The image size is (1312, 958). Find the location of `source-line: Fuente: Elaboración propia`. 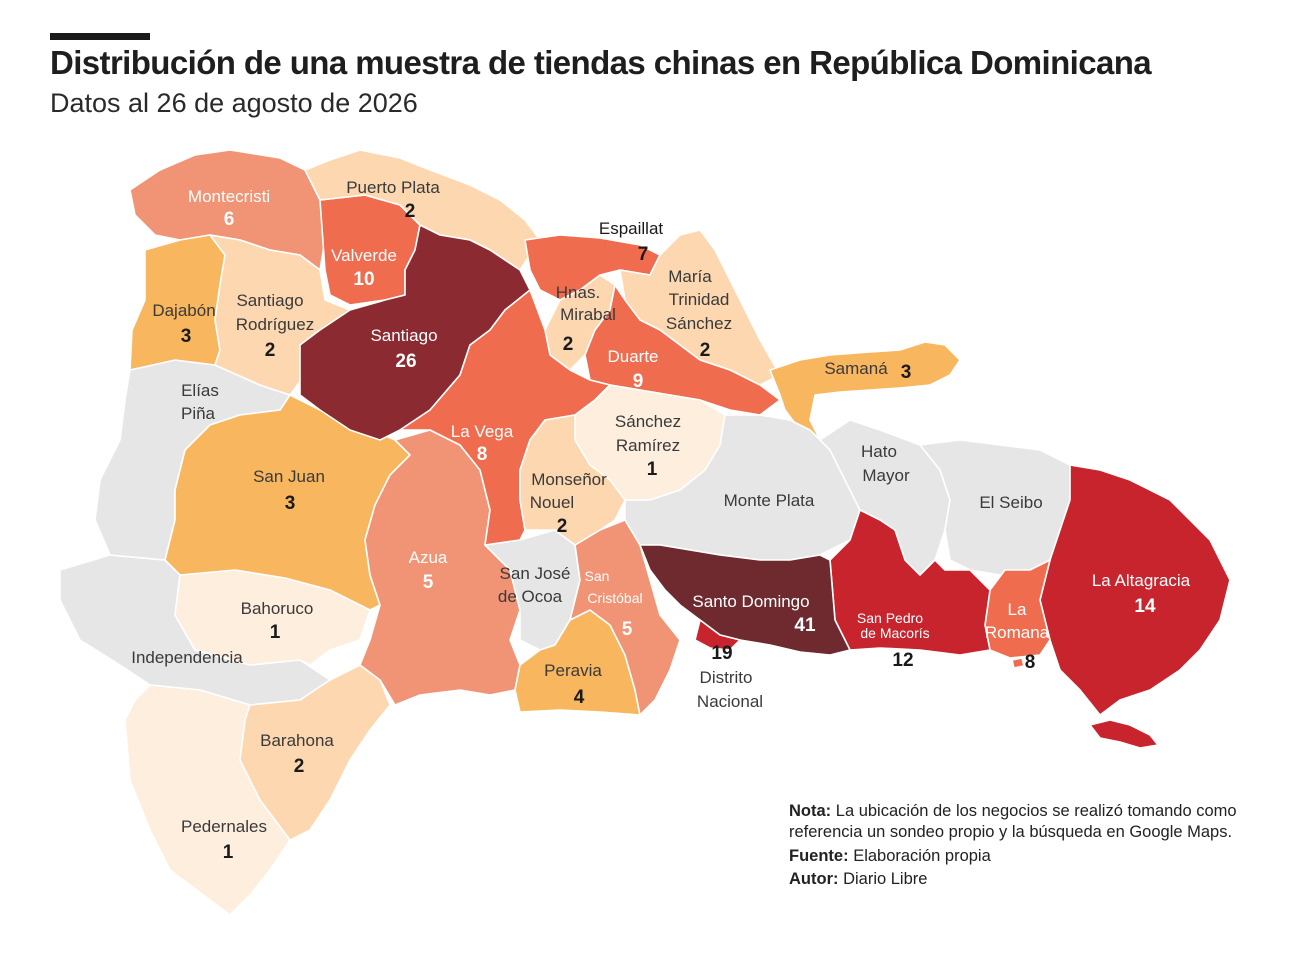

source-line: Fuente: Elaboración propia is located at coordinates (1019, 856).